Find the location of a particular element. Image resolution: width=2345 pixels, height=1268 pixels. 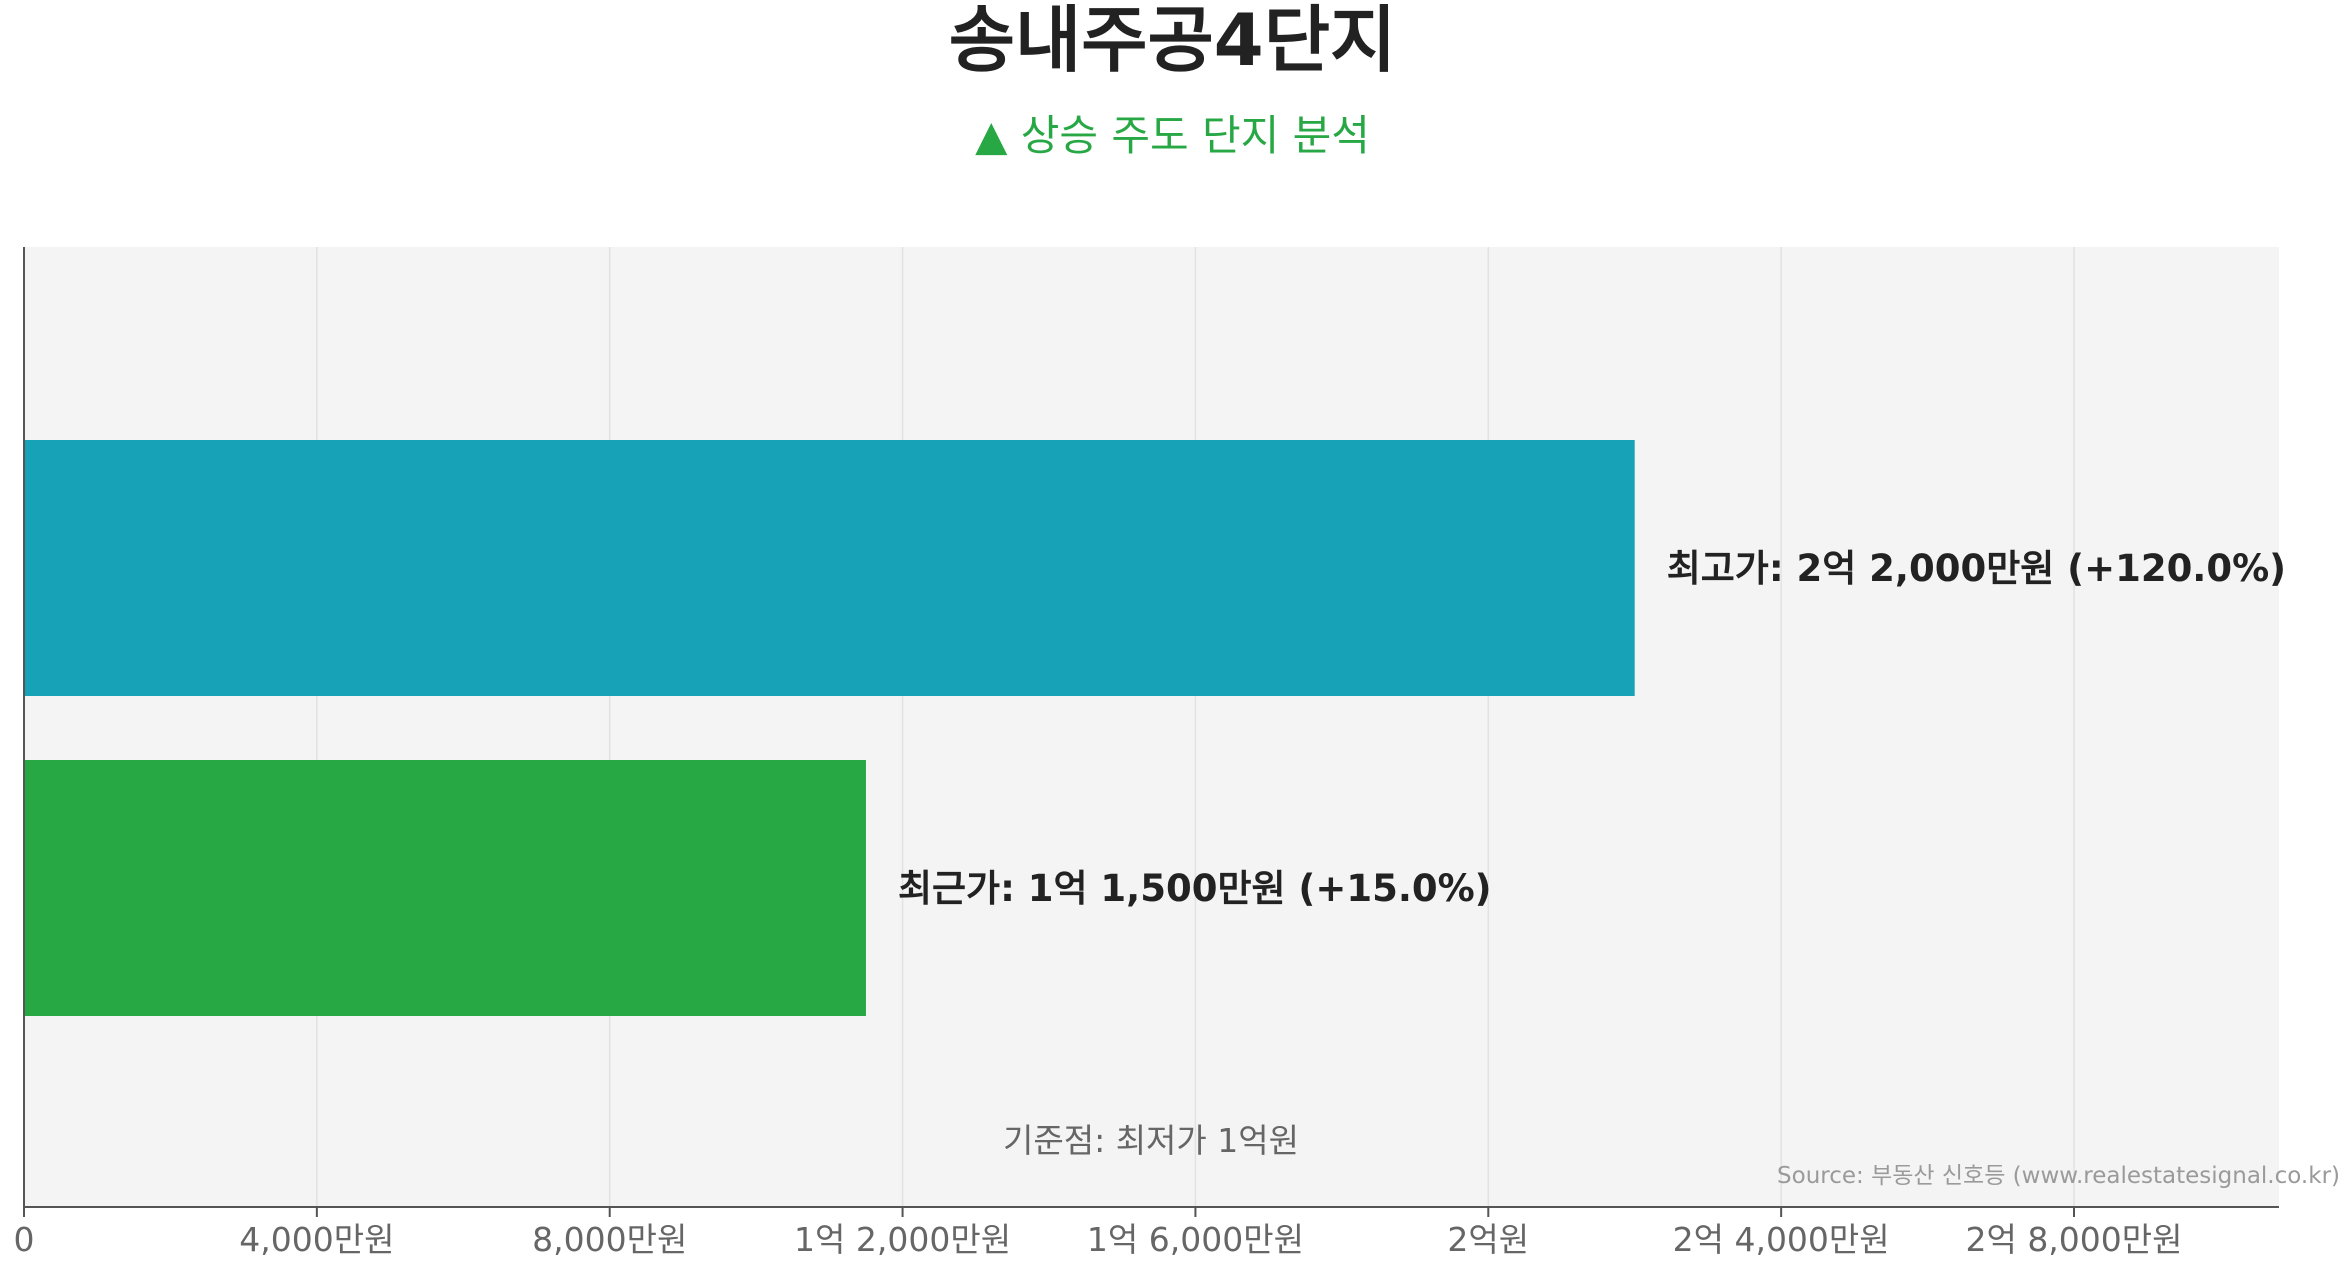

baseline-annotation: 기준점: 최저가 1억원 is located at coordinates (1151, 1140).